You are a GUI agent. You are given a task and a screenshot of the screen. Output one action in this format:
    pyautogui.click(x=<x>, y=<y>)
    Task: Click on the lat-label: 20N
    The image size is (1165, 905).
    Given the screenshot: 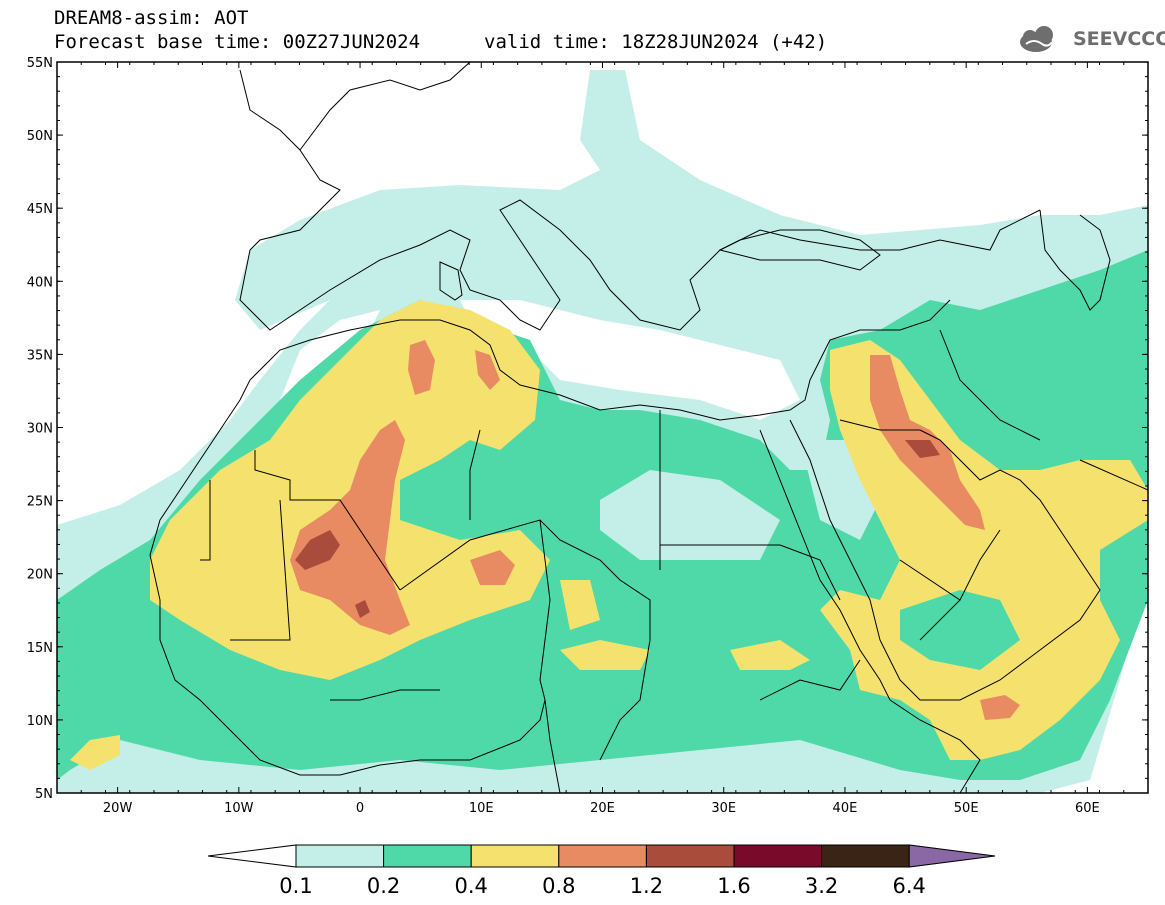 What is the action you would take?
    pyautogui.click(x=40, y=575)
    